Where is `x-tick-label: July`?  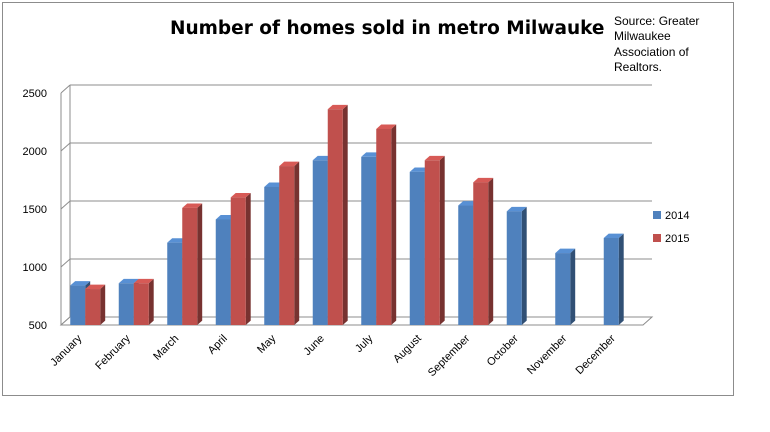
x-tick-label: July is located at coordinates (364, 343).